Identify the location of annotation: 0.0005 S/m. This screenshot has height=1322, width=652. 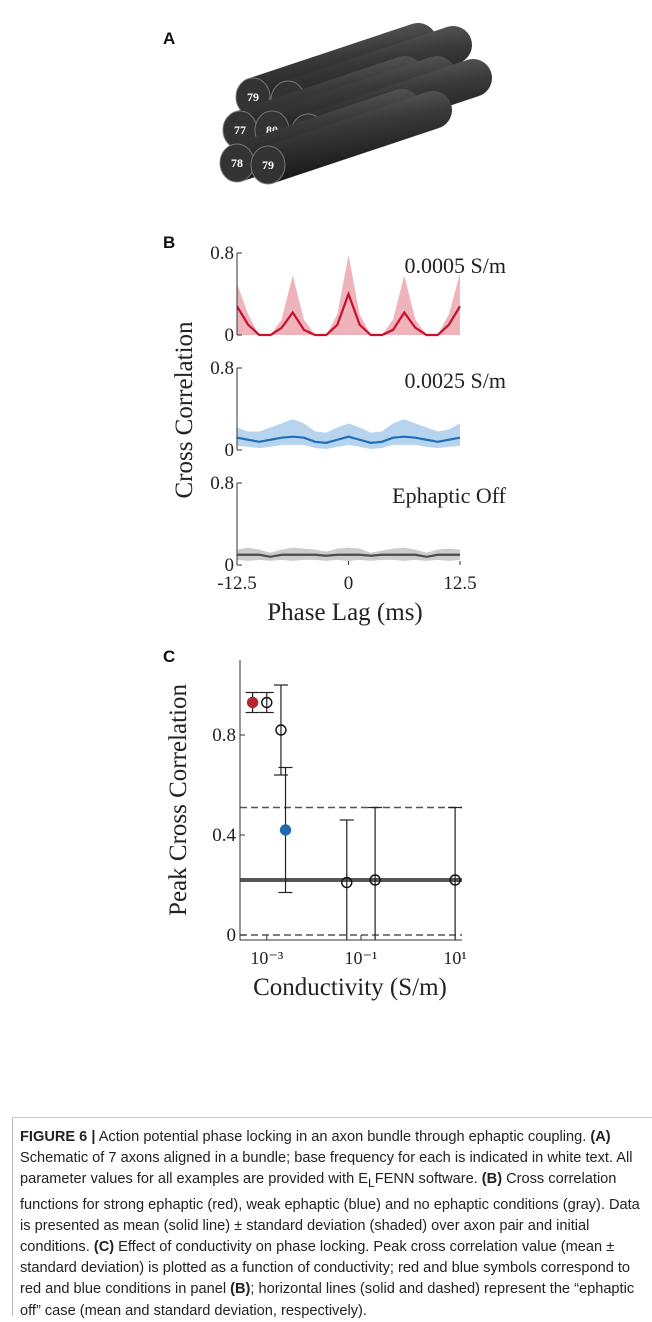
(455, 265).